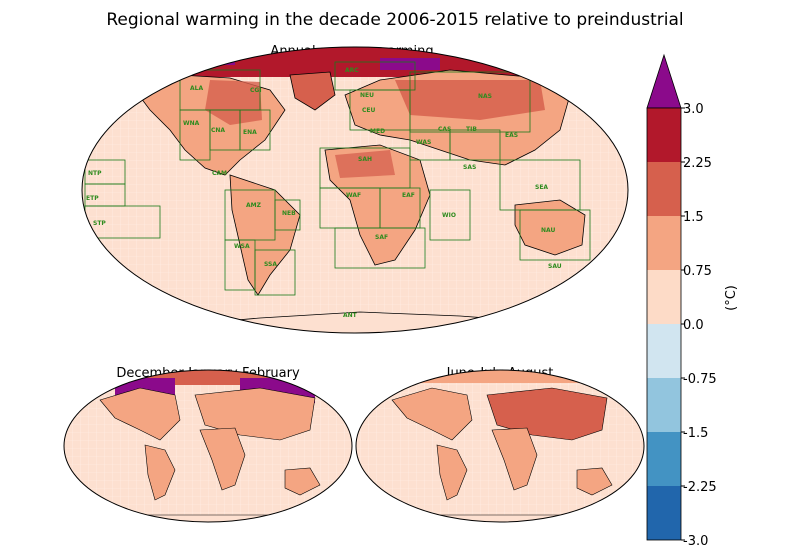 Image resolution: width=801 pixels, height=550 pixels. What do you see at coordinates (408, 195) in the screenshot?
I see `region-label: EAF` at bounding box center [408, 195].